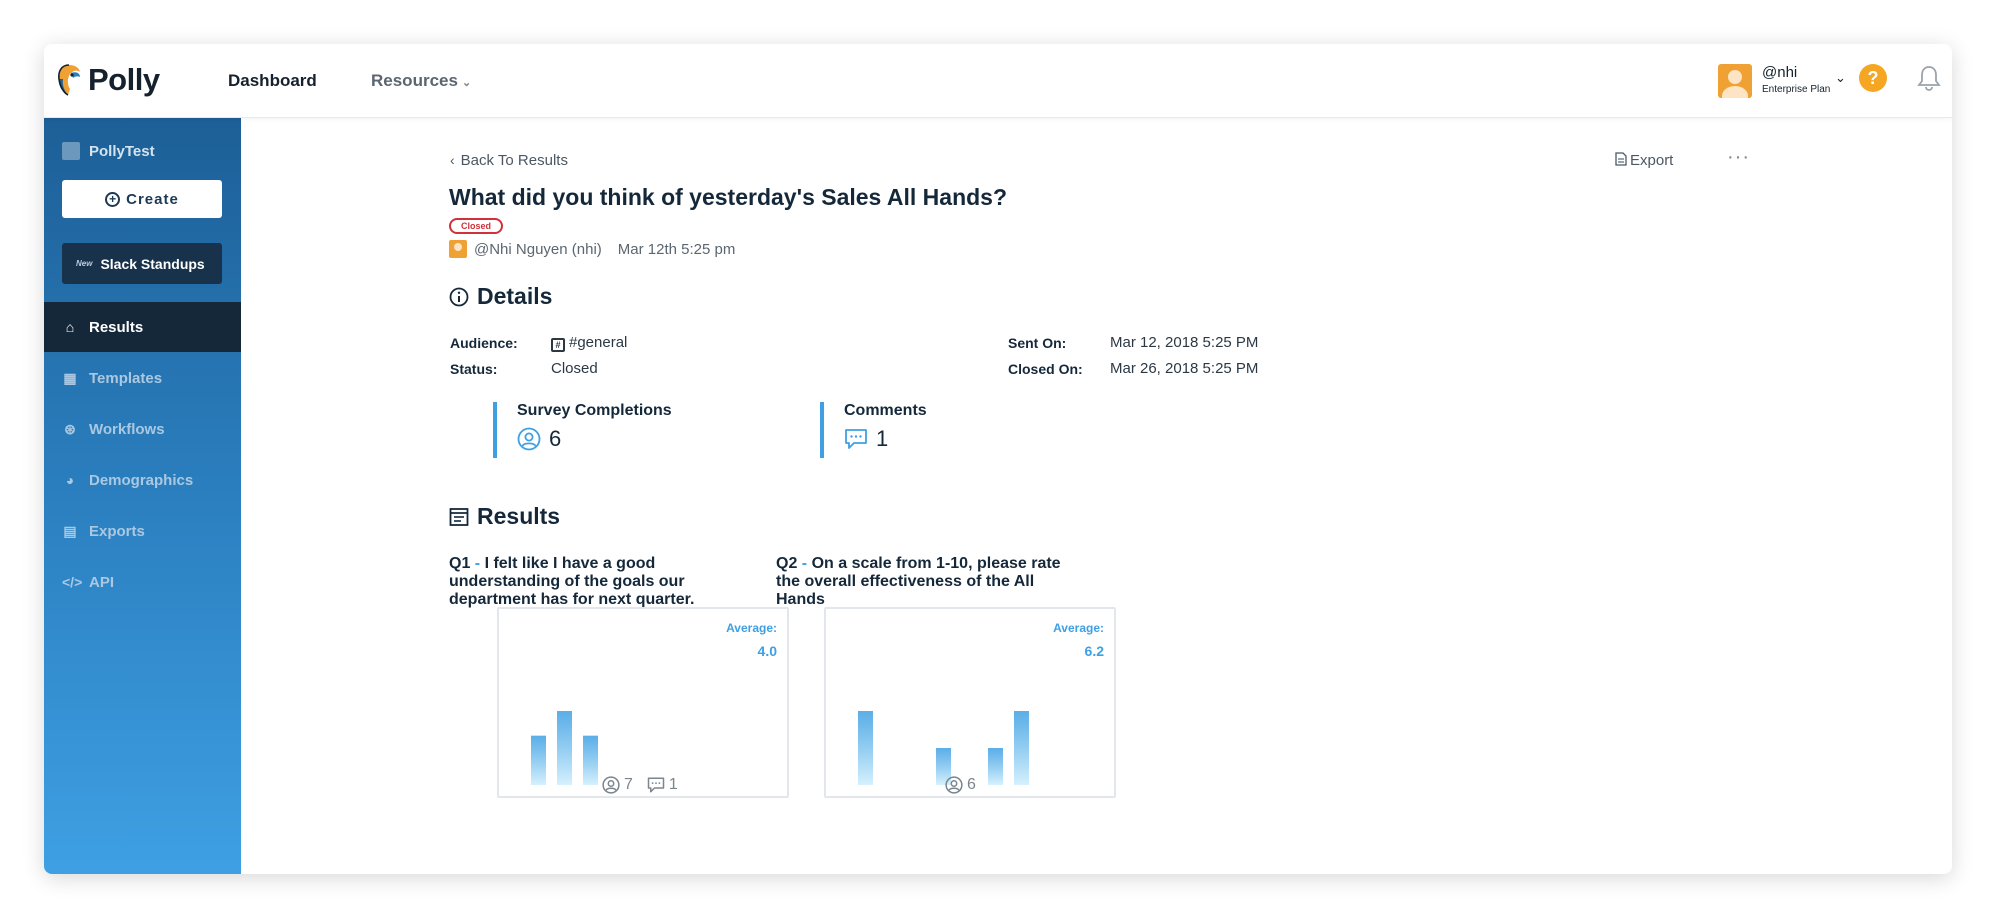  I want to click on slack-standups-label: Slack Standups, so click(152, 263).